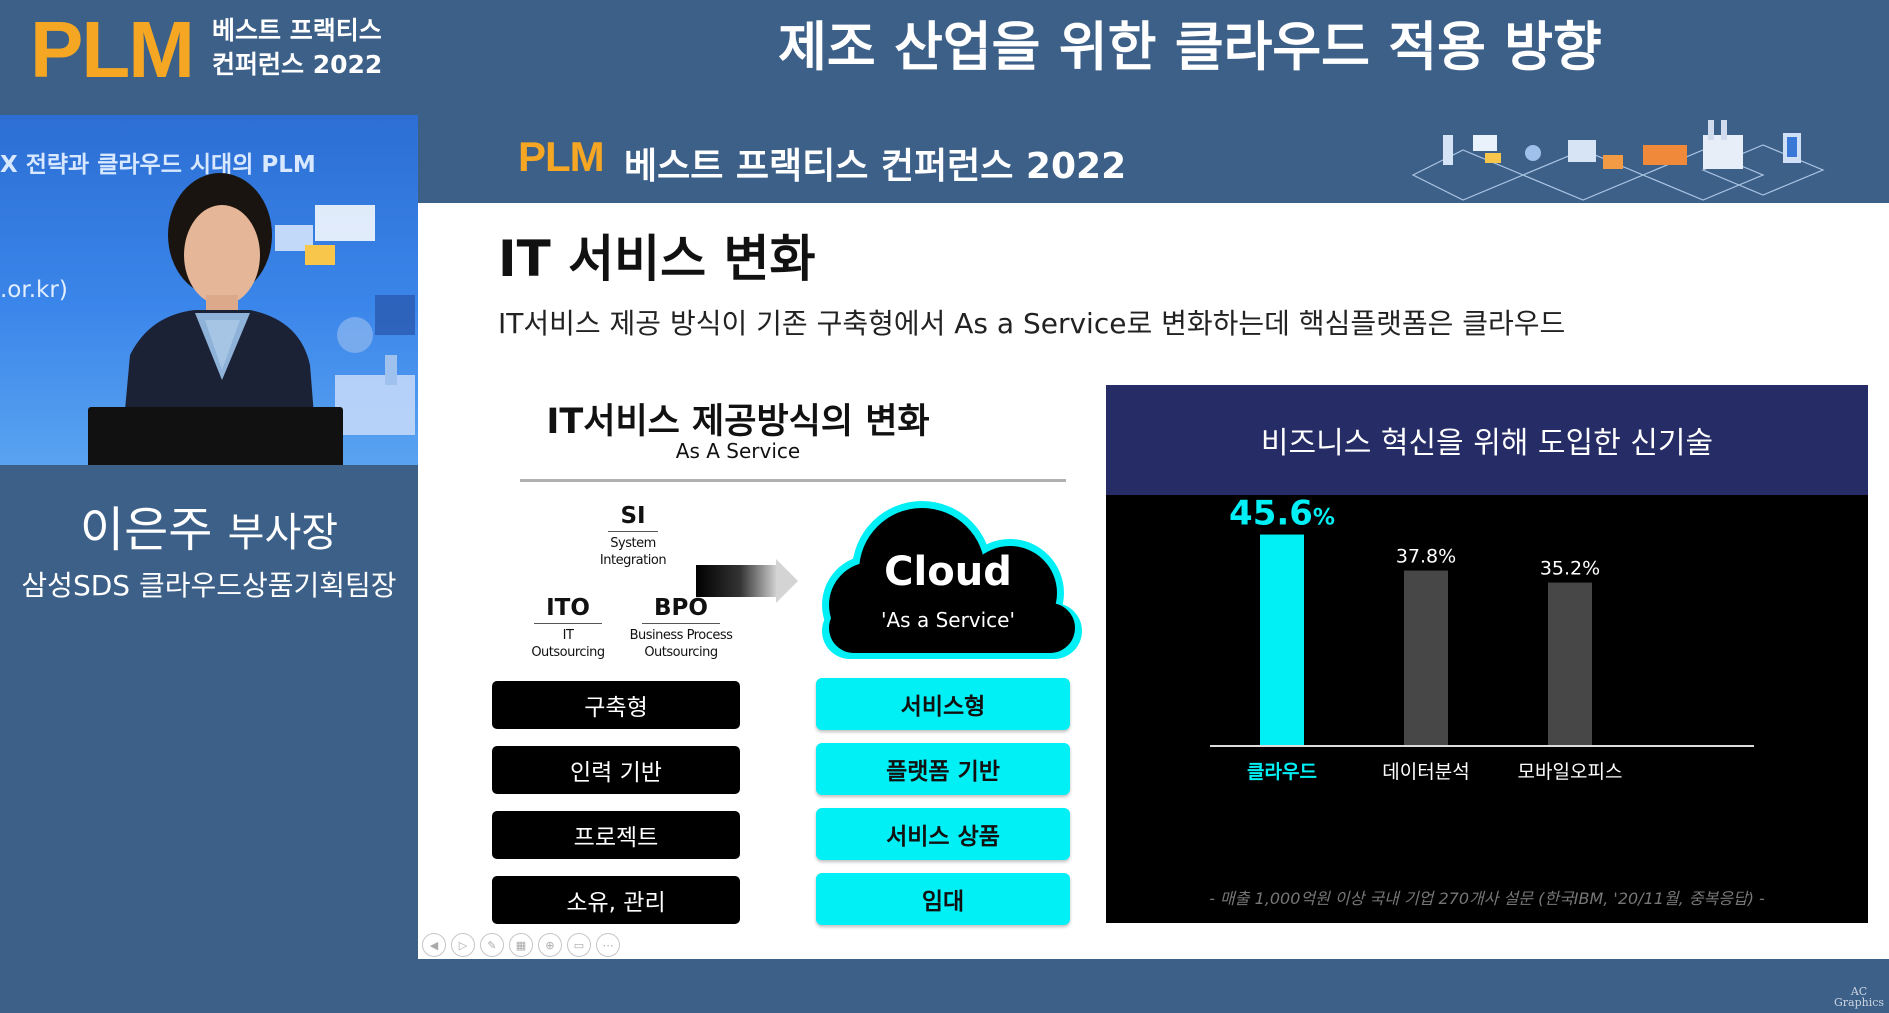 The width and height of the screenshot is (1889, 1013). I want to click on si-abbreviation: SI, so click(633, 516).